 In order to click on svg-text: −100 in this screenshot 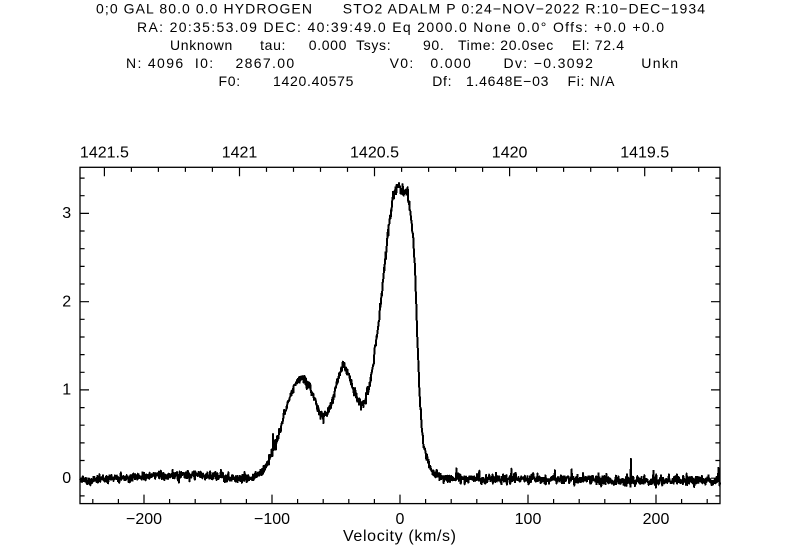, I will do `click(272, 519)`.